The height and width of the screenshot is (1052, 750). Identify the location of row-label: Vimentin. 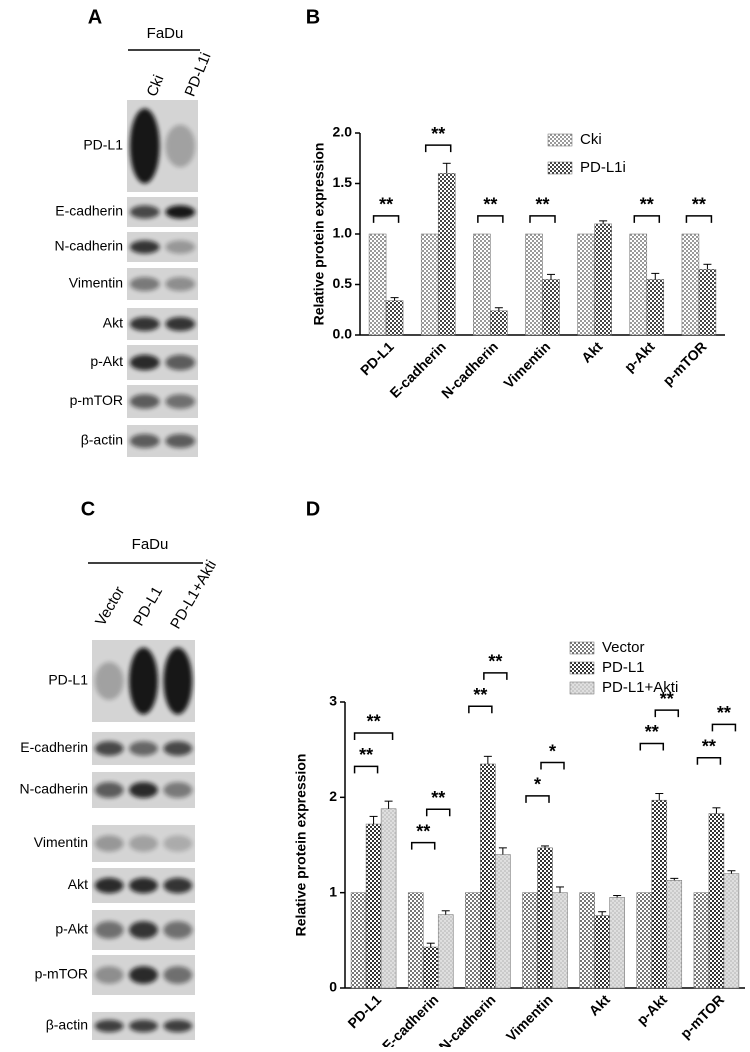
(96, 283).